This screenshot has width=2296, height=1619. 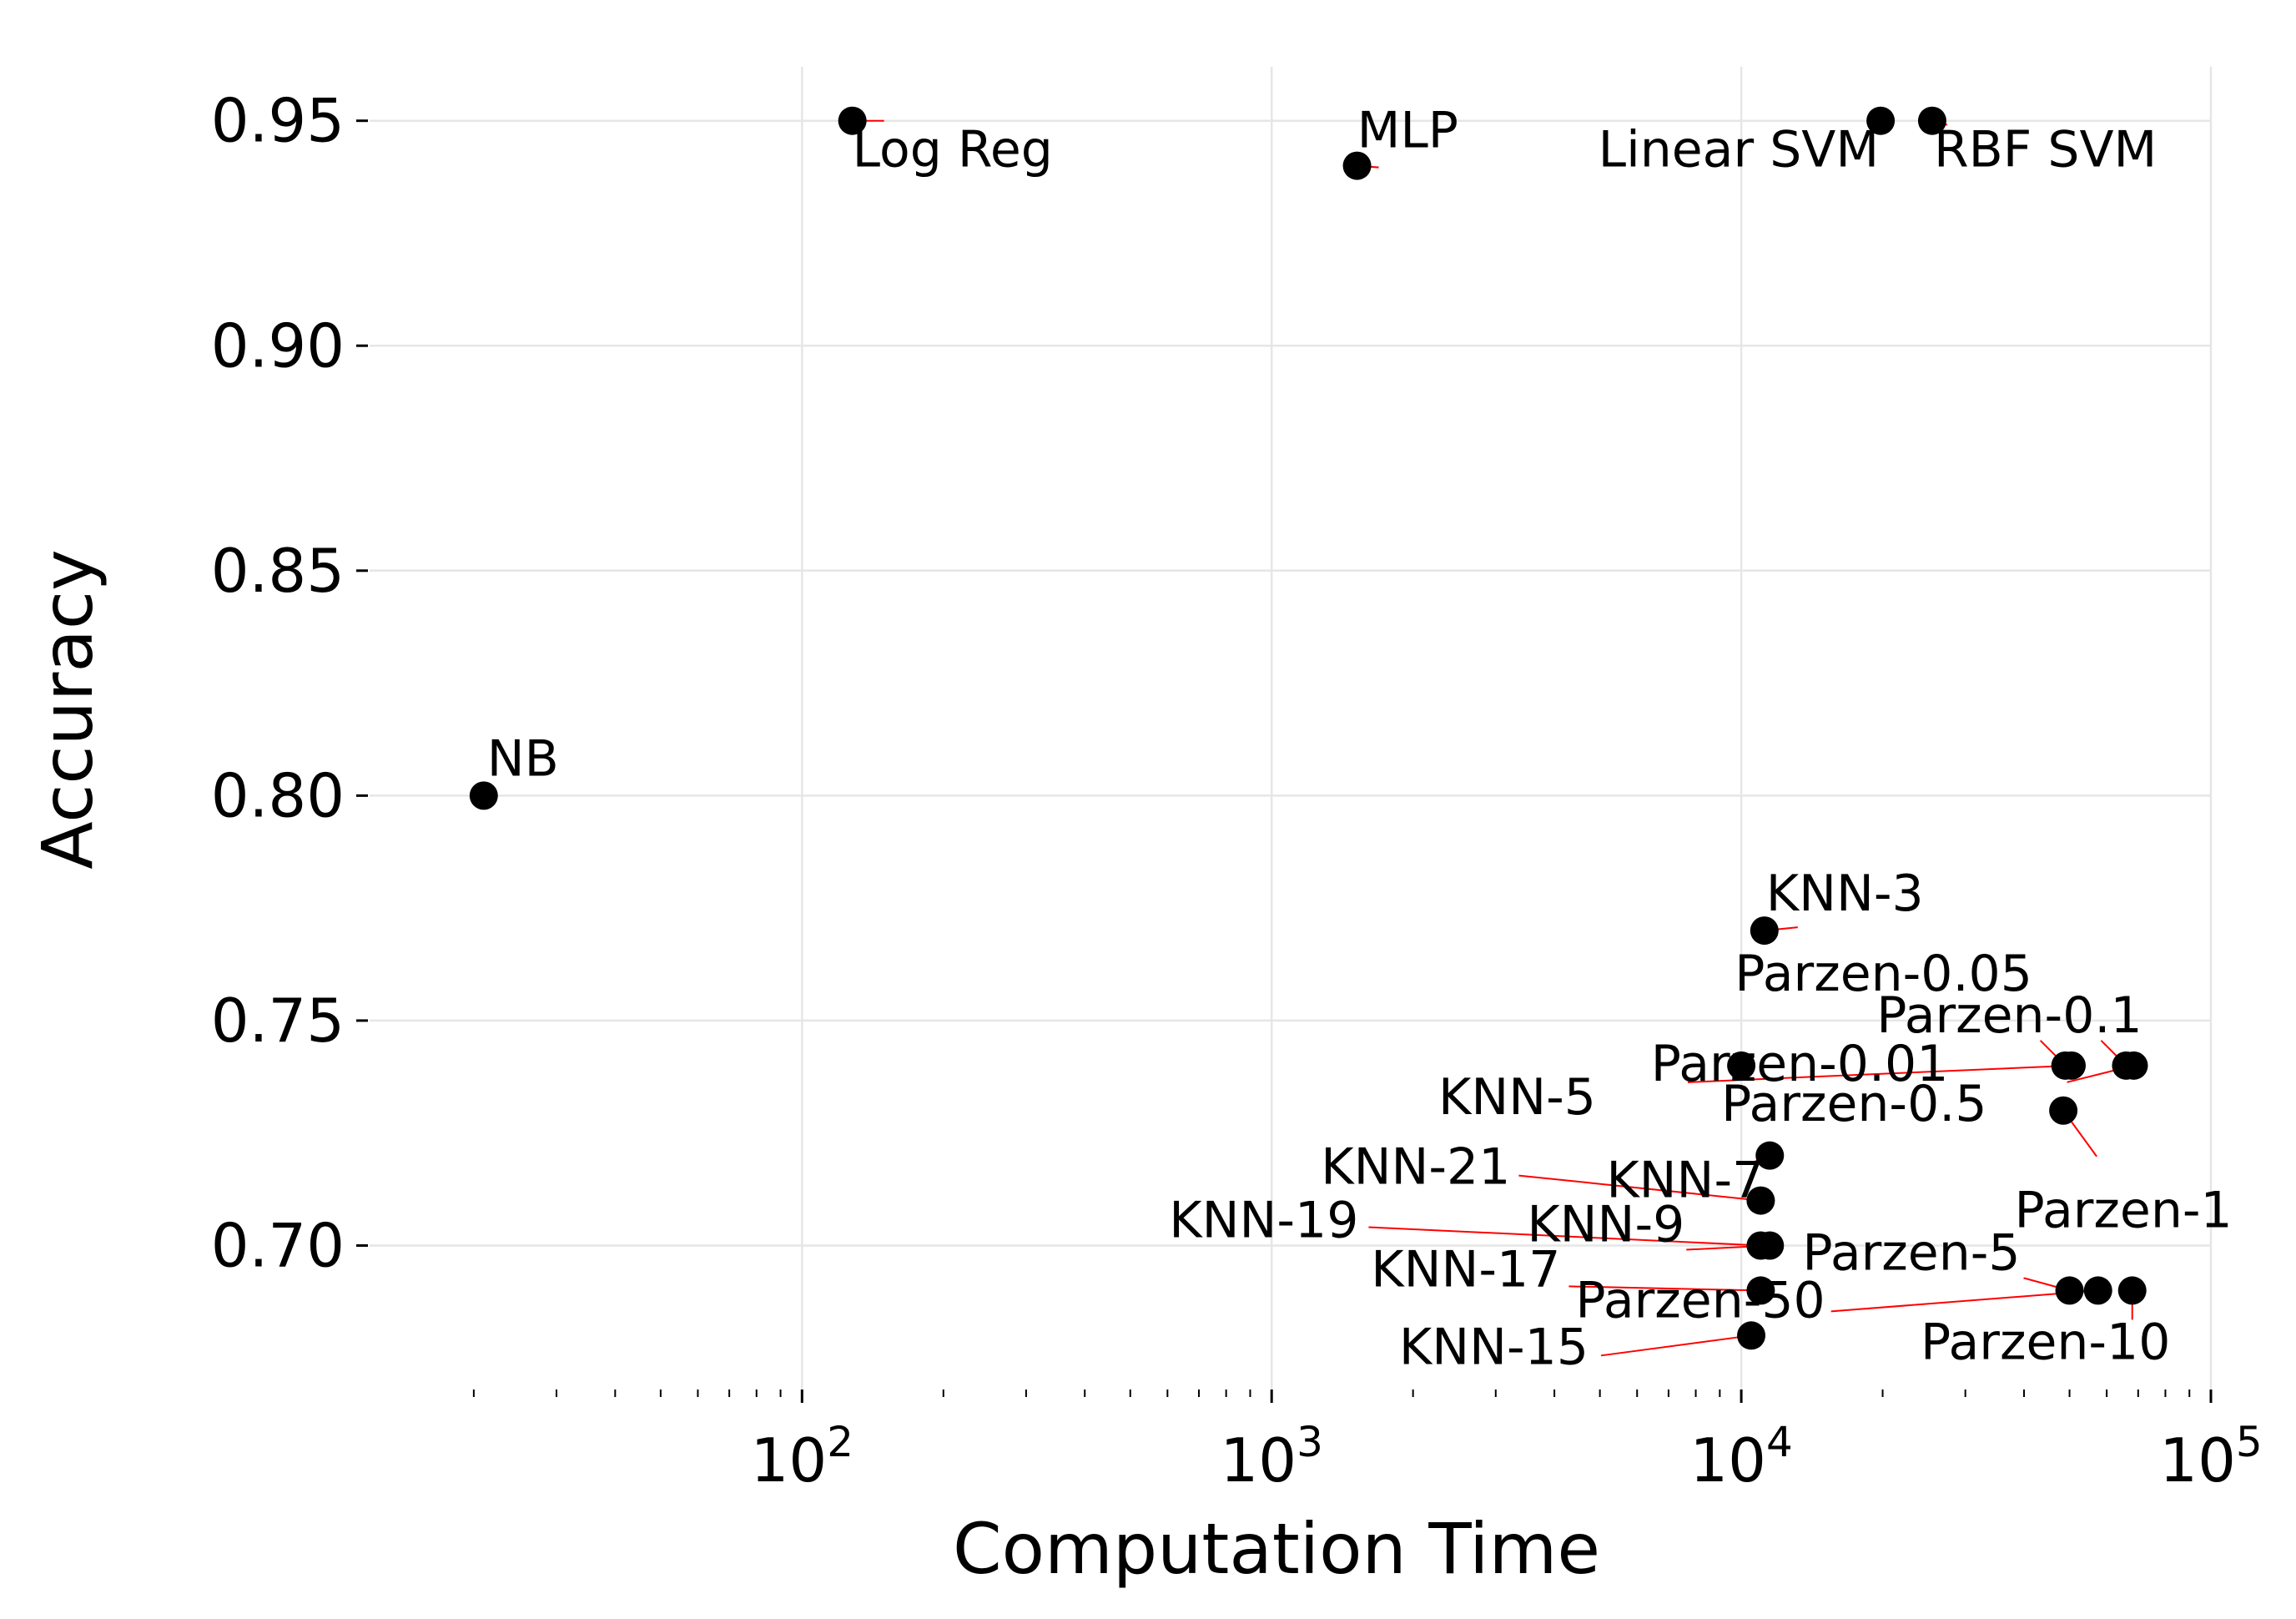 I want to click on x-tick-label: 10³, so click(x=1271, y=1456).